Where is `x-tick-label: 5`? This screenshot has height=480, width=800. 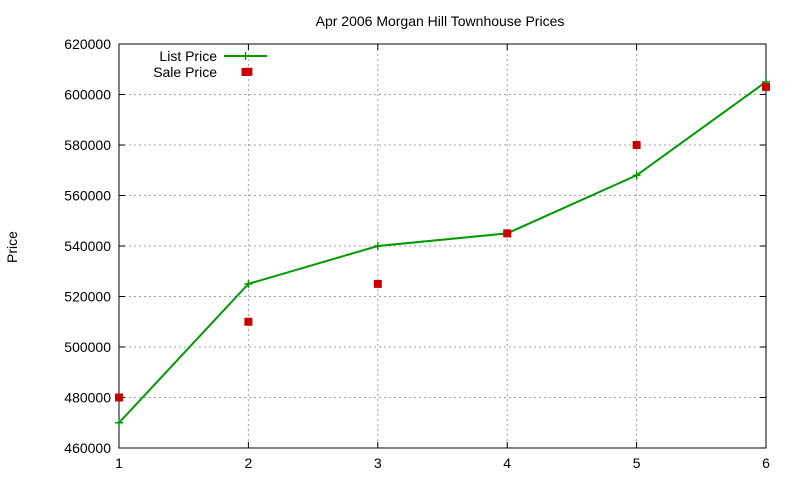
x-tick-label: 5 is located at coordinates (637, 463).